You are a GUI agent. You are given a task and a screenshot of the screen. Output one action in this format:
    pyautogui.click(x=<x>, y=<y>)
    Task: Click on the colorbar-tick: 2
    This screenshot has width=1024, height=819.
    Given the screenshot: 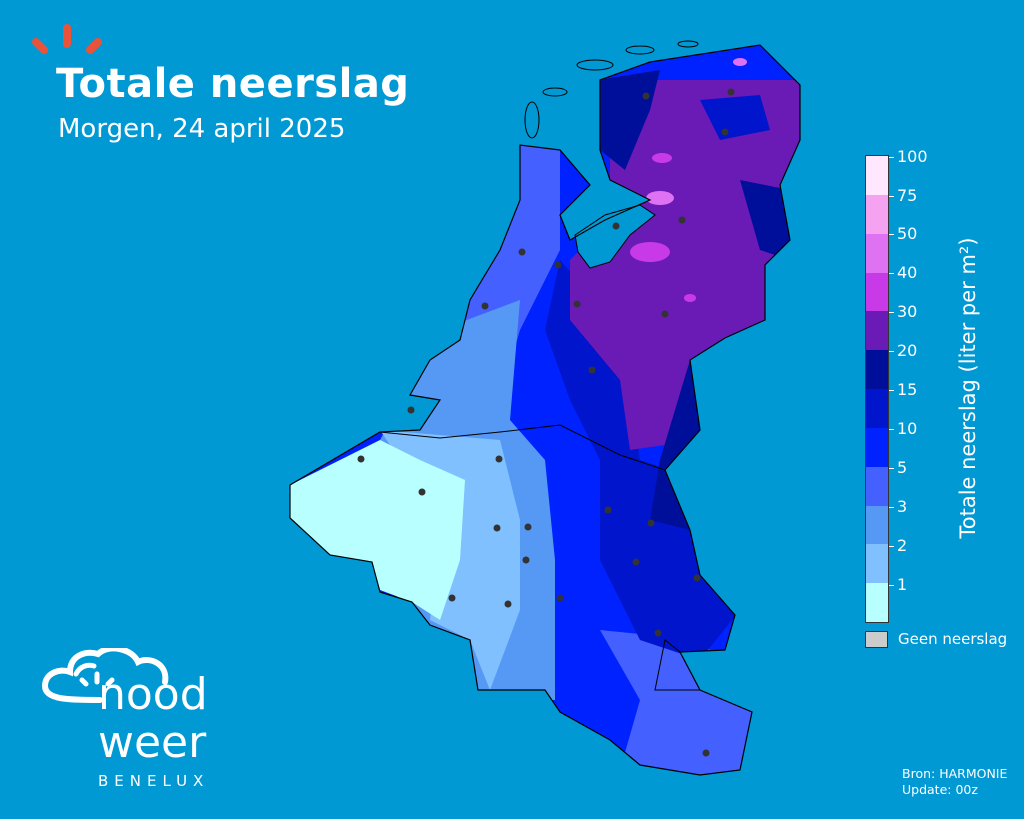 What is the action you would take?
    pyautogui.click(x=898, y=546)
    